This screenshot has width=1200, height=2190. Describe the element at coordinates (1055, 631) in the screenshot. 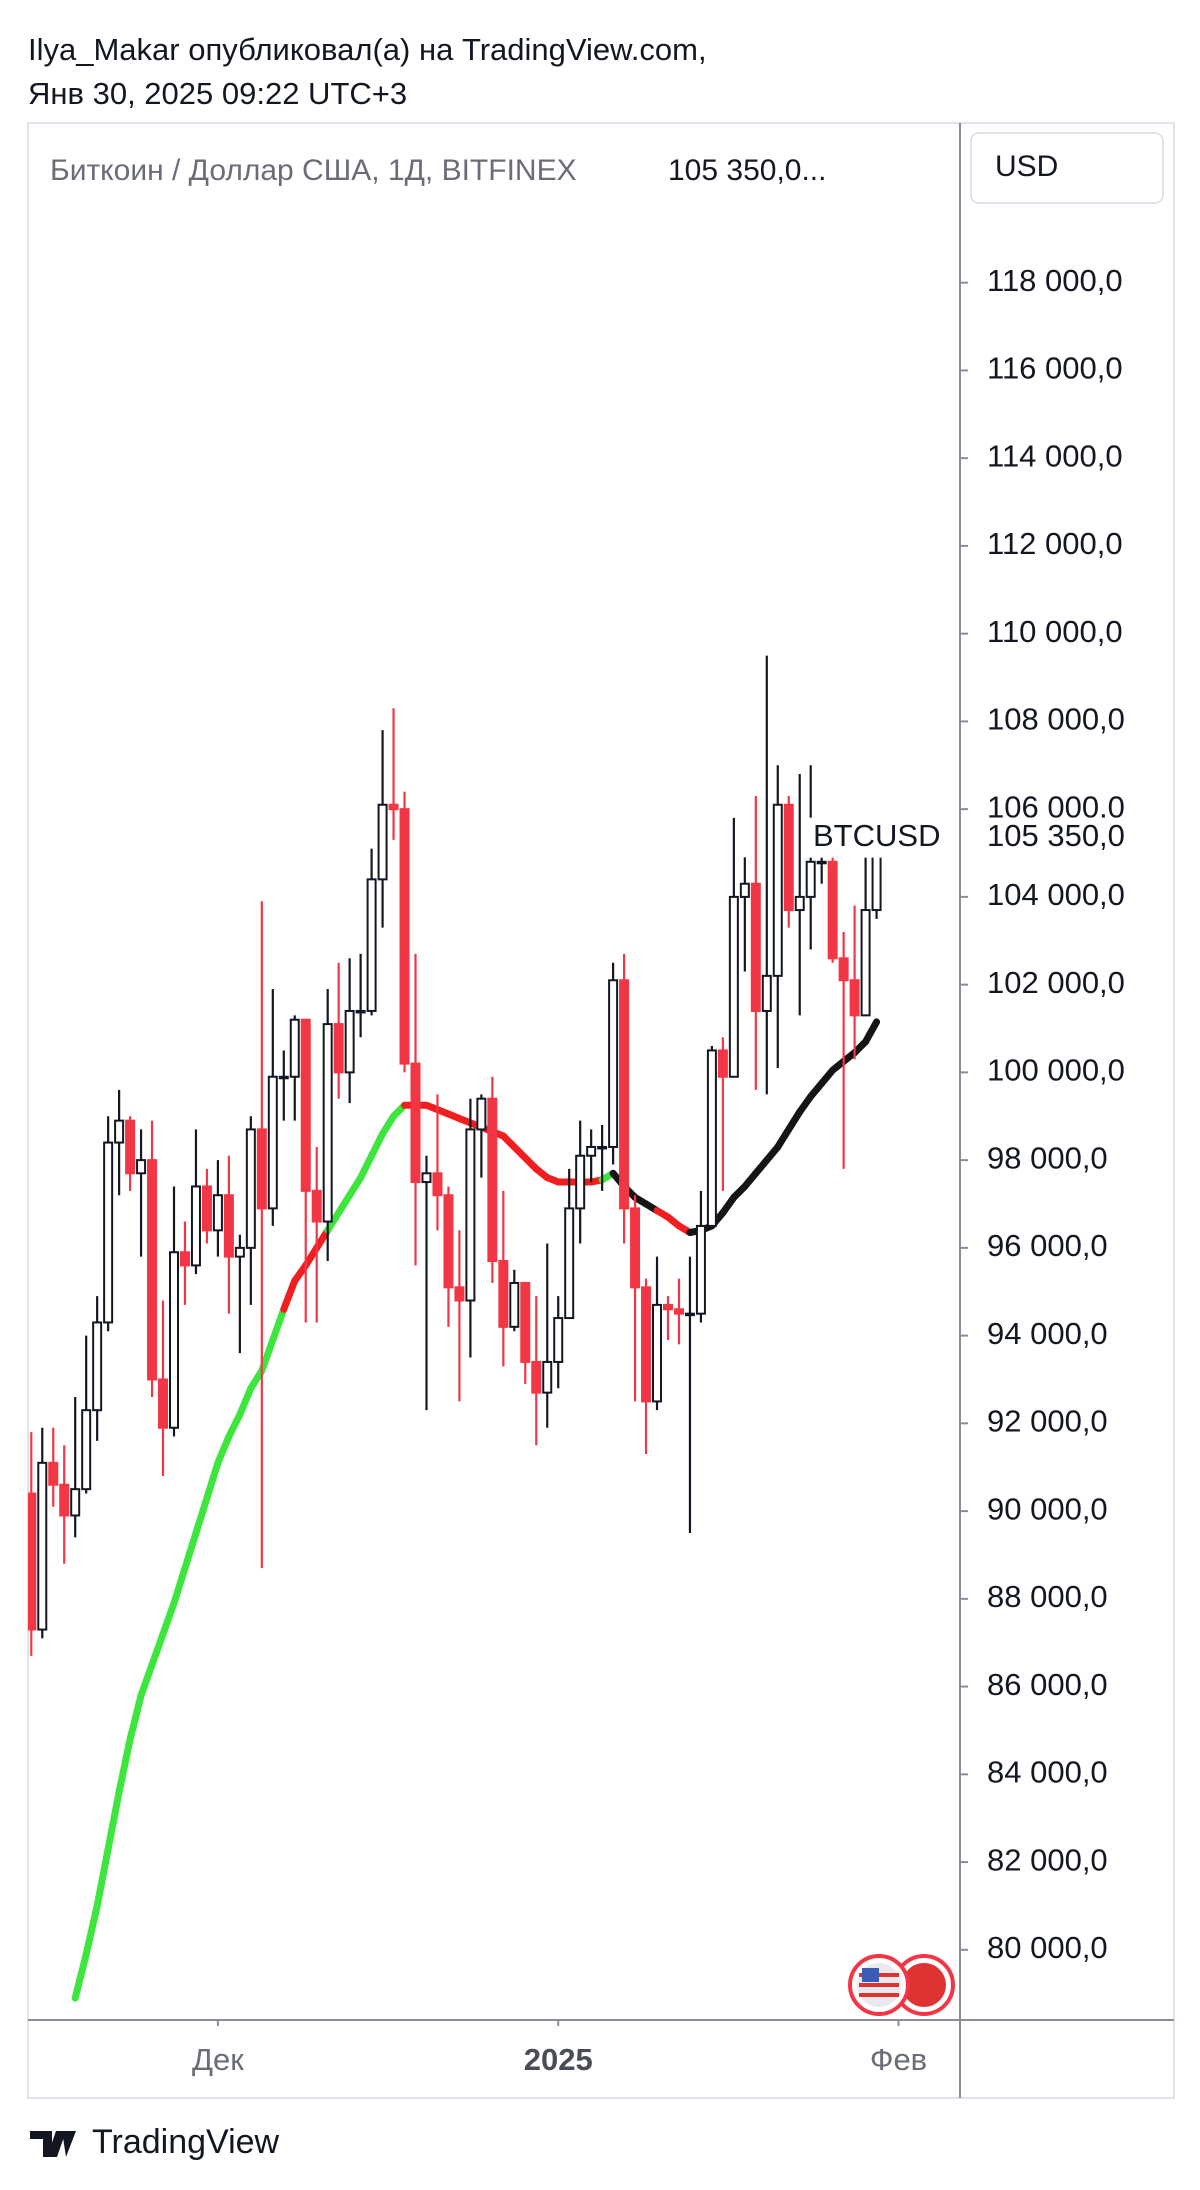

I see `y-tick-label: 110 000,0` at that location.